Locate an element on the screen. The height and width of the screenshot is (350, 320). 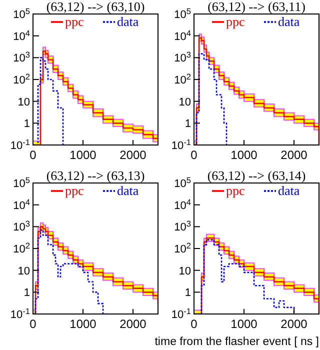
chart-title: (63,12) --> (63,10) is located at coordinates (95, 7).